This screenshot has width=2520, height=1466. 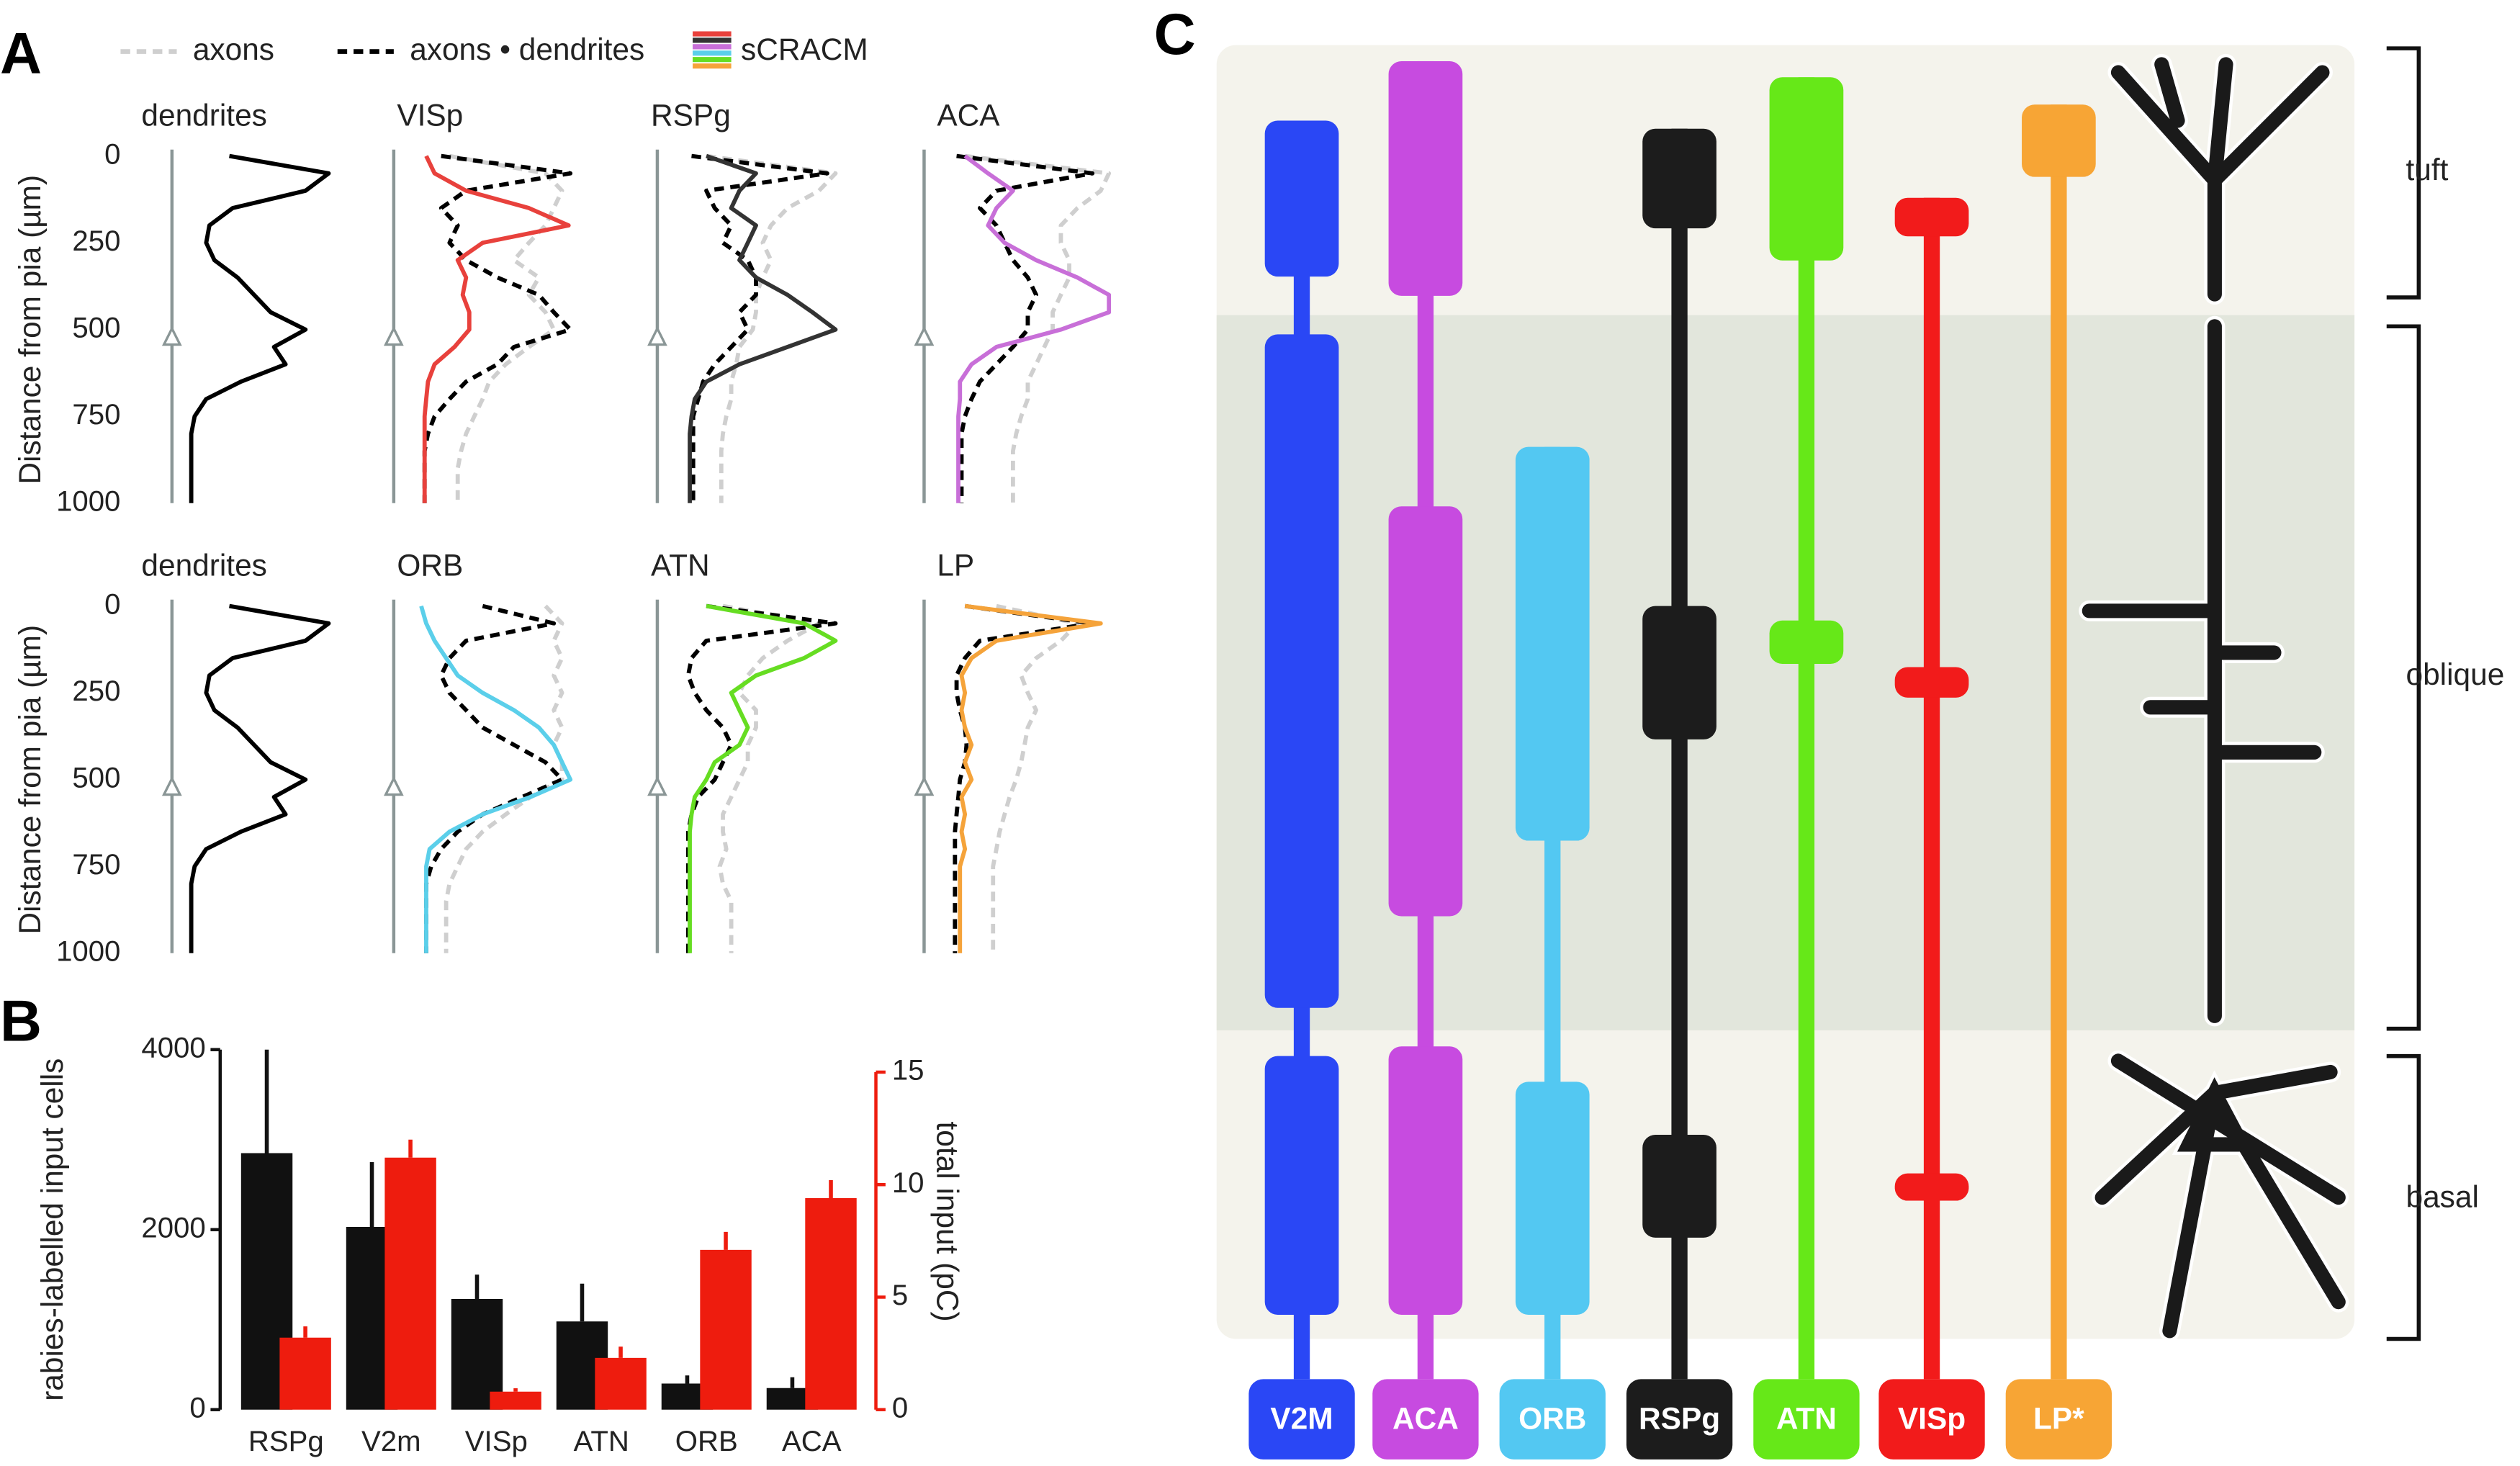 What do you see at coordinates (96, 241) in the screenshot?
I see `y-tick-label: 250` at bounding box center [96, 241].